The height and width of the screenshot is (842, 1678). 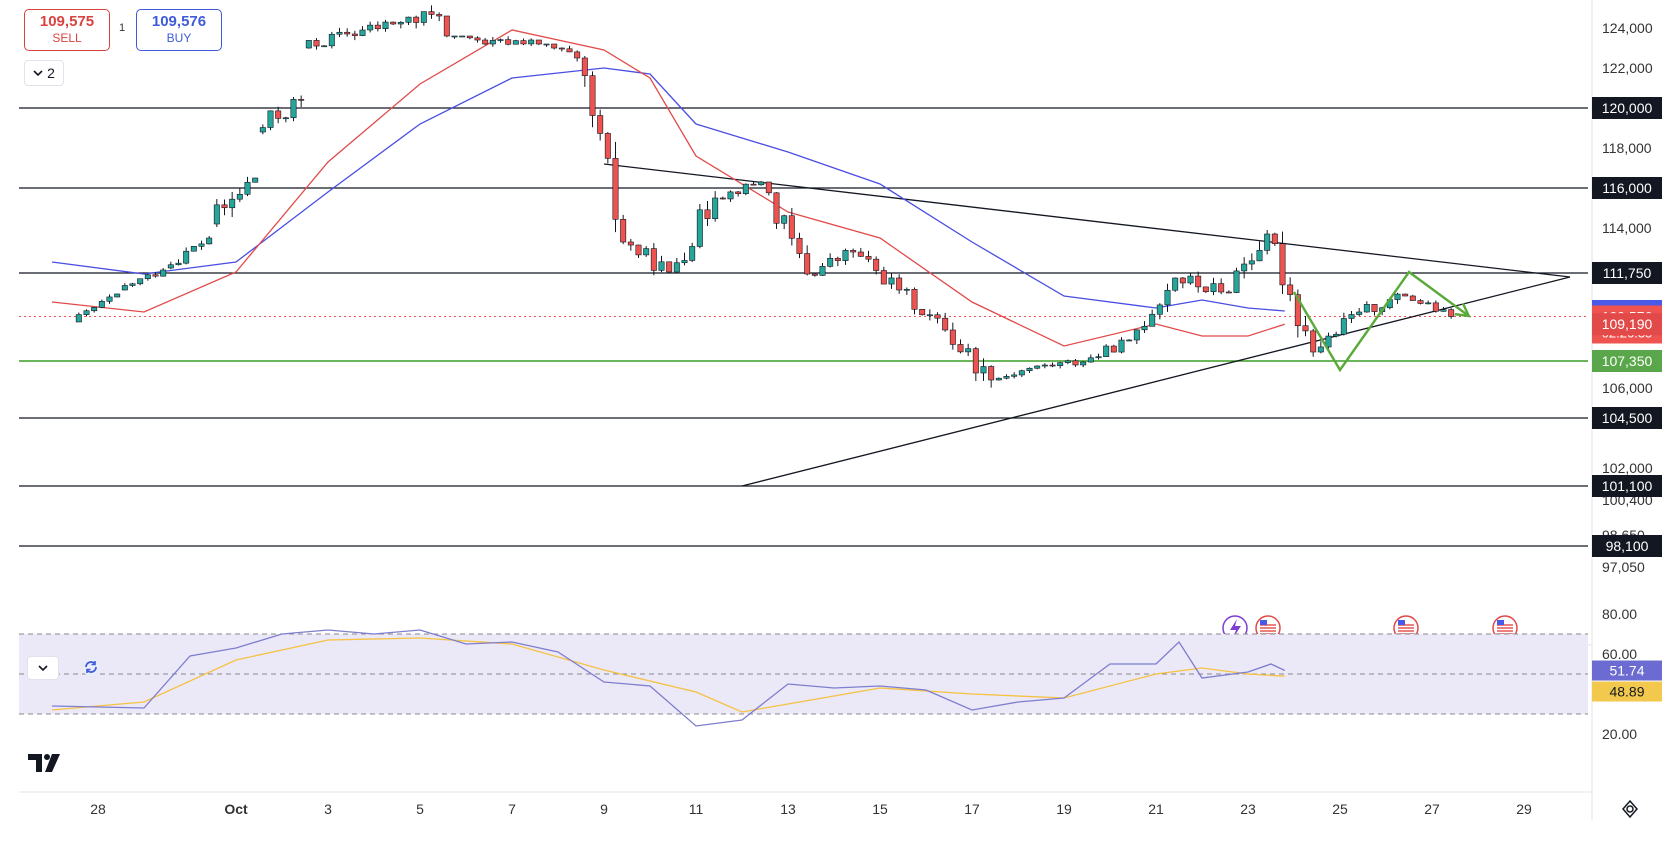 What do you see at coordinates (1627, 361) in the screenshot?
I see `level-tag-107,350` at bounding box center [1627, 361].